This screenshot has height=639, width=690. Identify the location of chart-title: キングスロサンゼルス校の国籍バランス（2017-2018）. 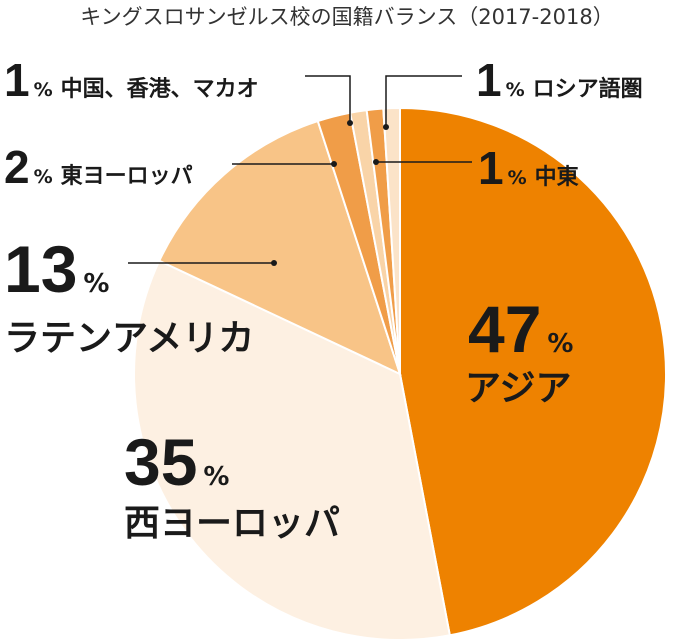
(346, 17).